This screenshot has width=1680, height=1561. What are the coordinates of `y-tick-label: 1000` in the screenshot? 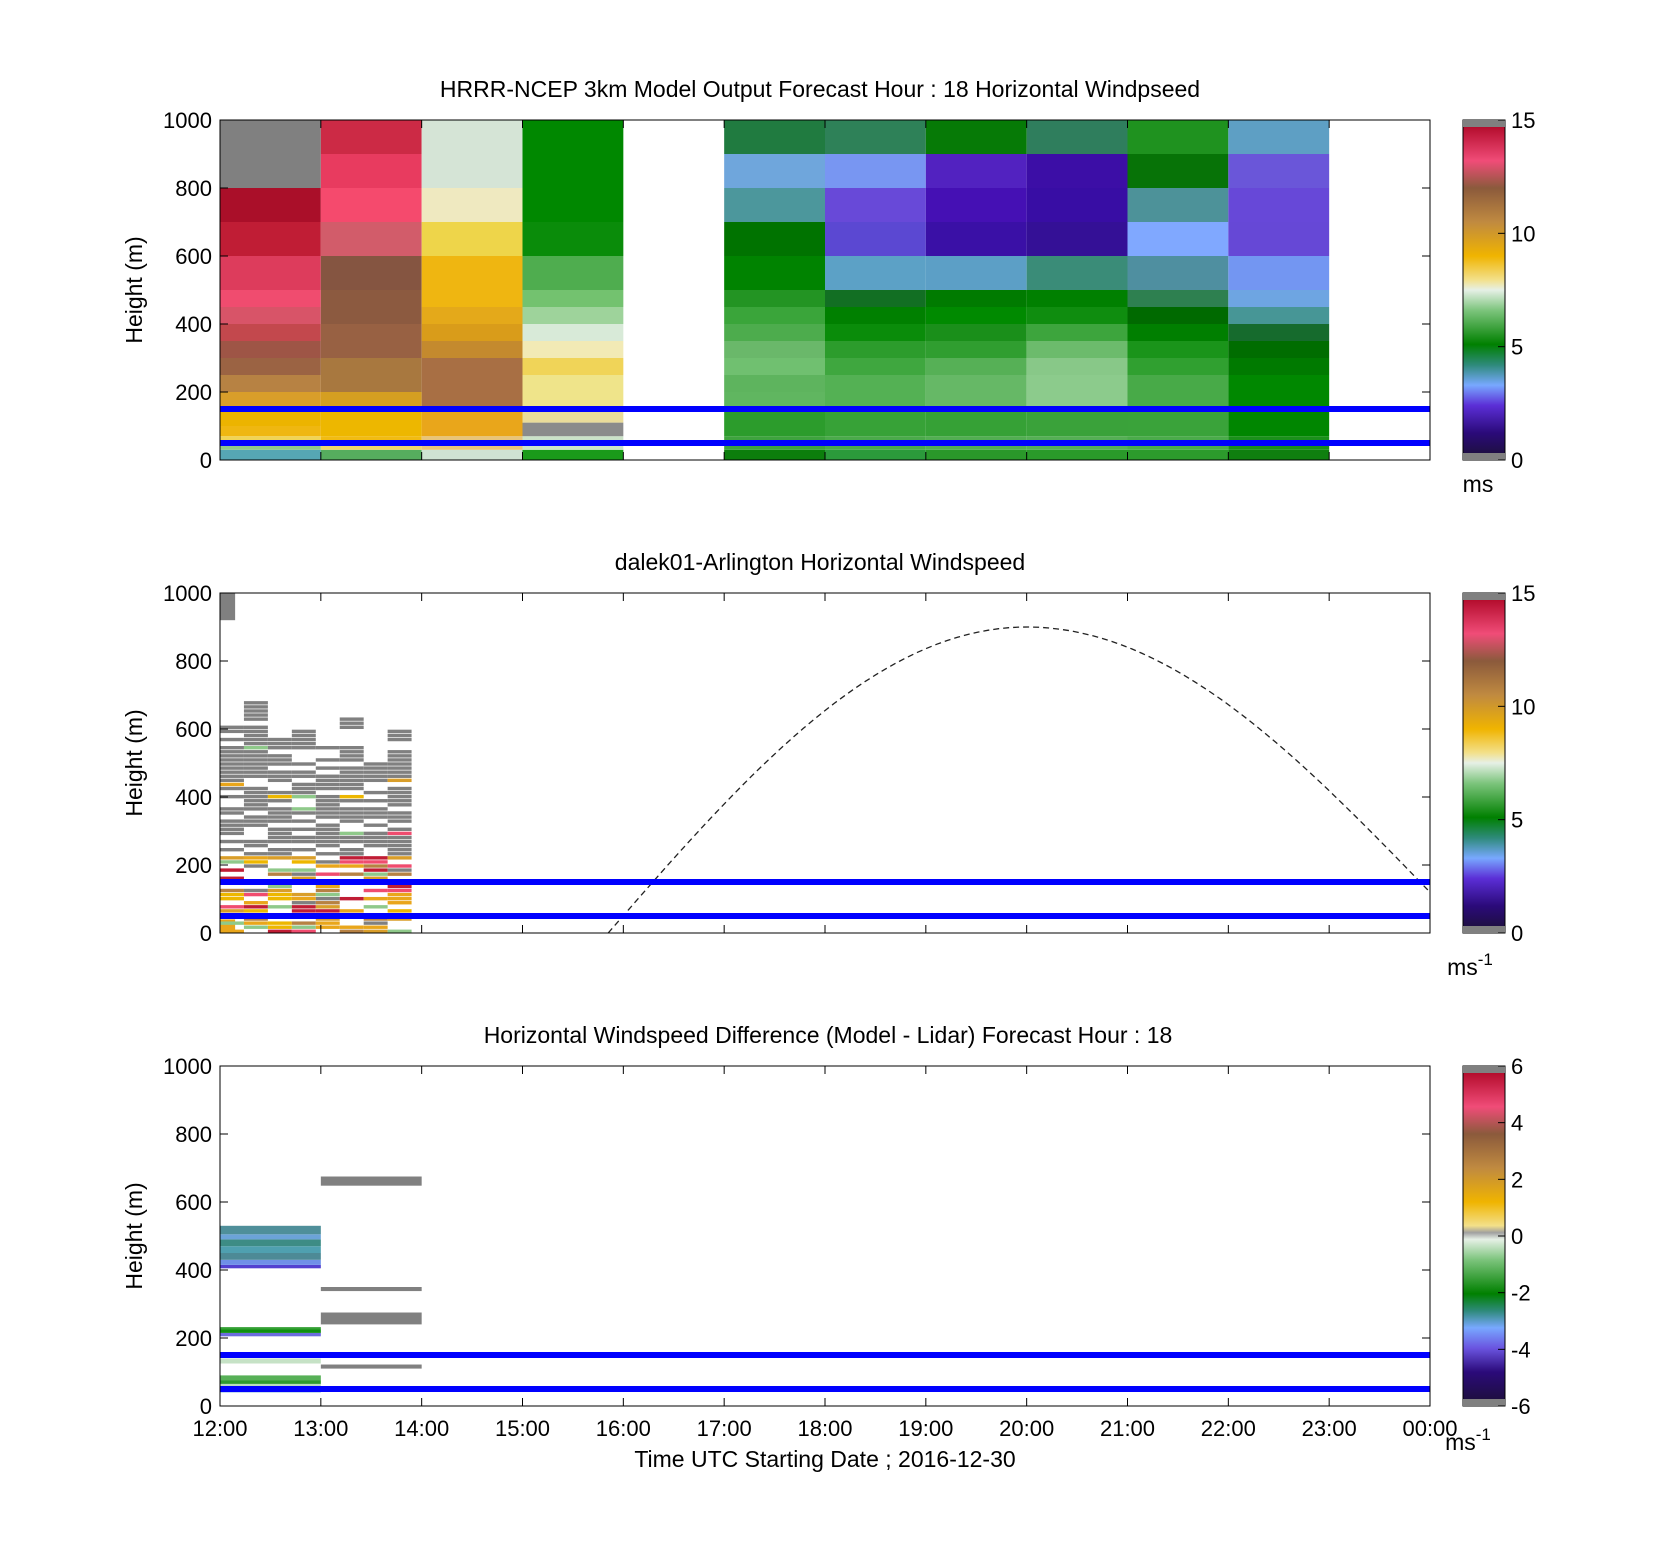 It's located at (187, 120).